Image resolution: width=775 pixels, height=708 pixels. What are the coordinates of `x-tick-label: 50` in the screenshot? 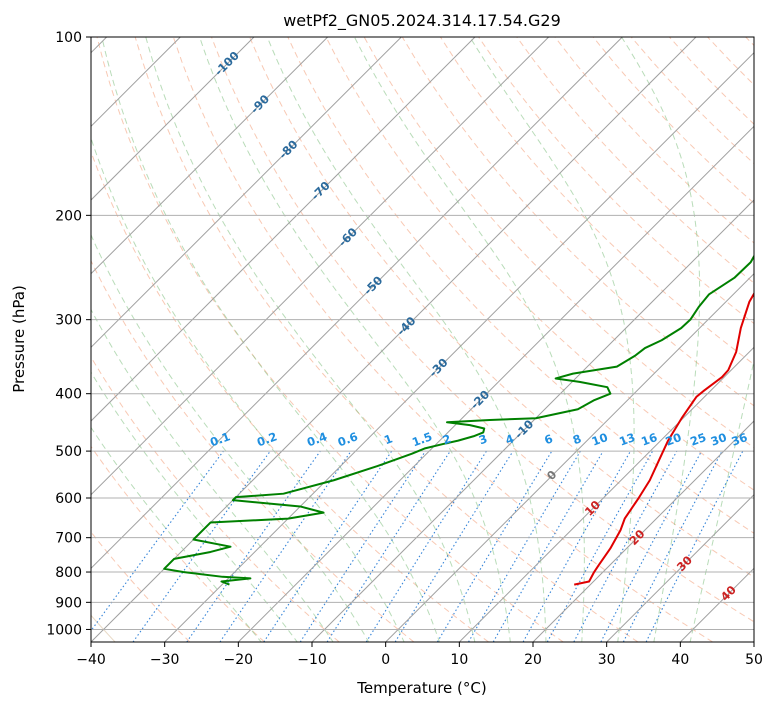 It's located at (754, 660).